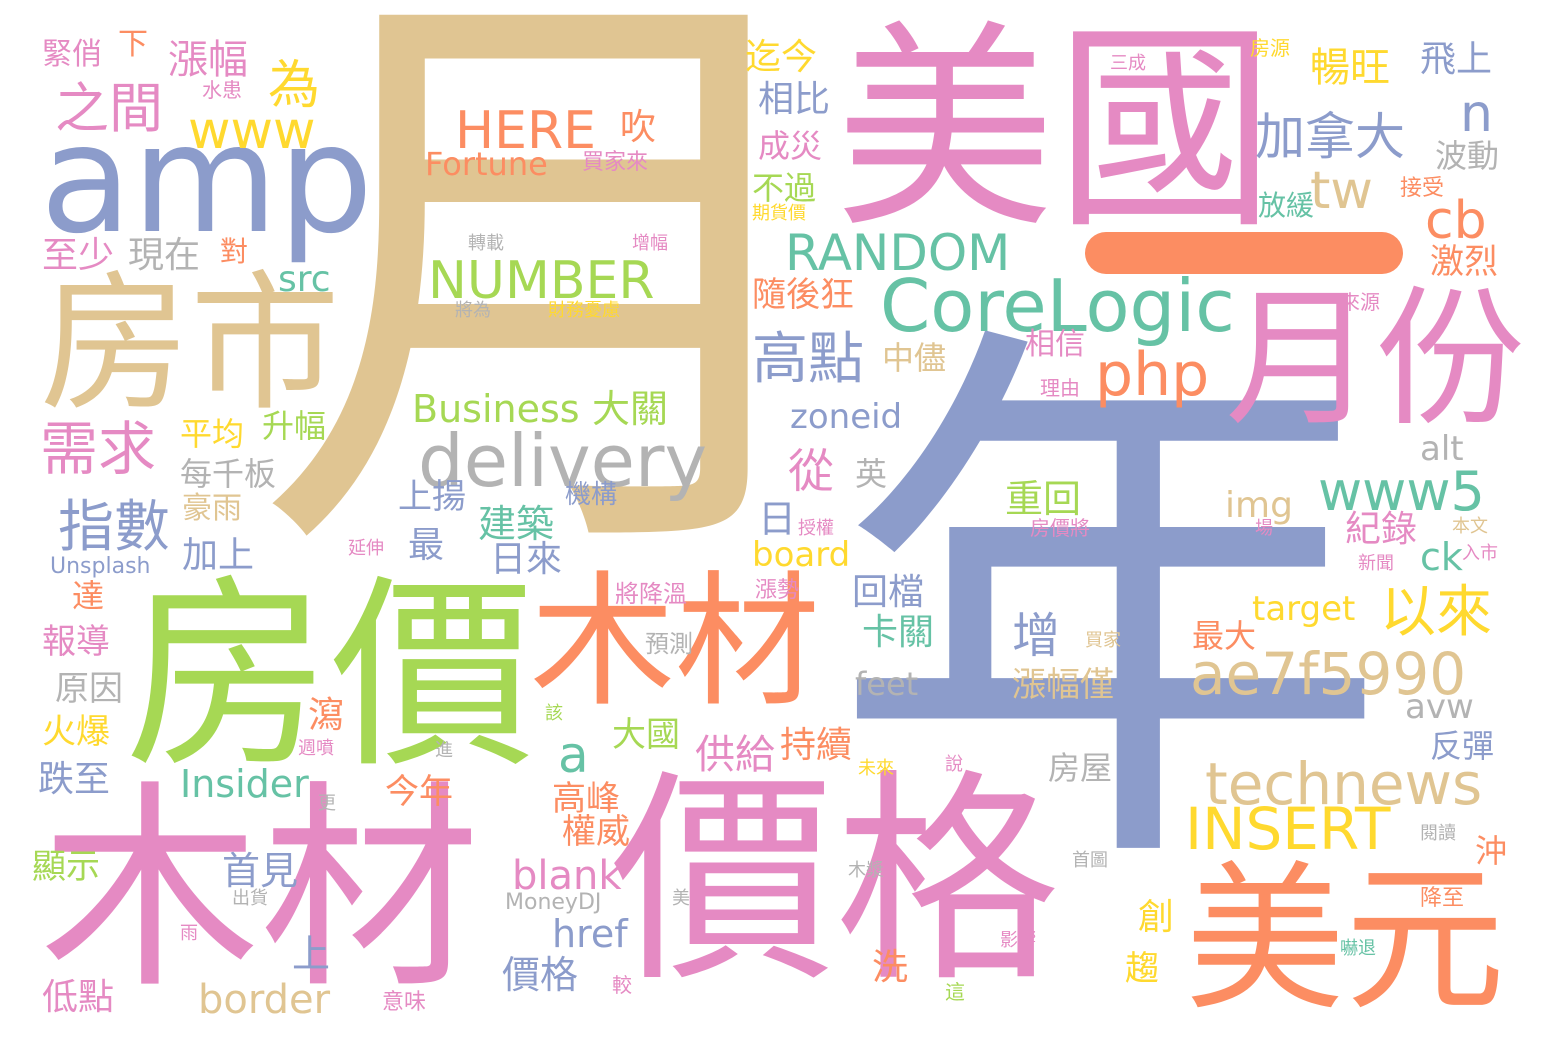  What do you see at coordinates (432, 497) in the screenshot?
I see `word: 上揚` at bounding box center [432, 497].